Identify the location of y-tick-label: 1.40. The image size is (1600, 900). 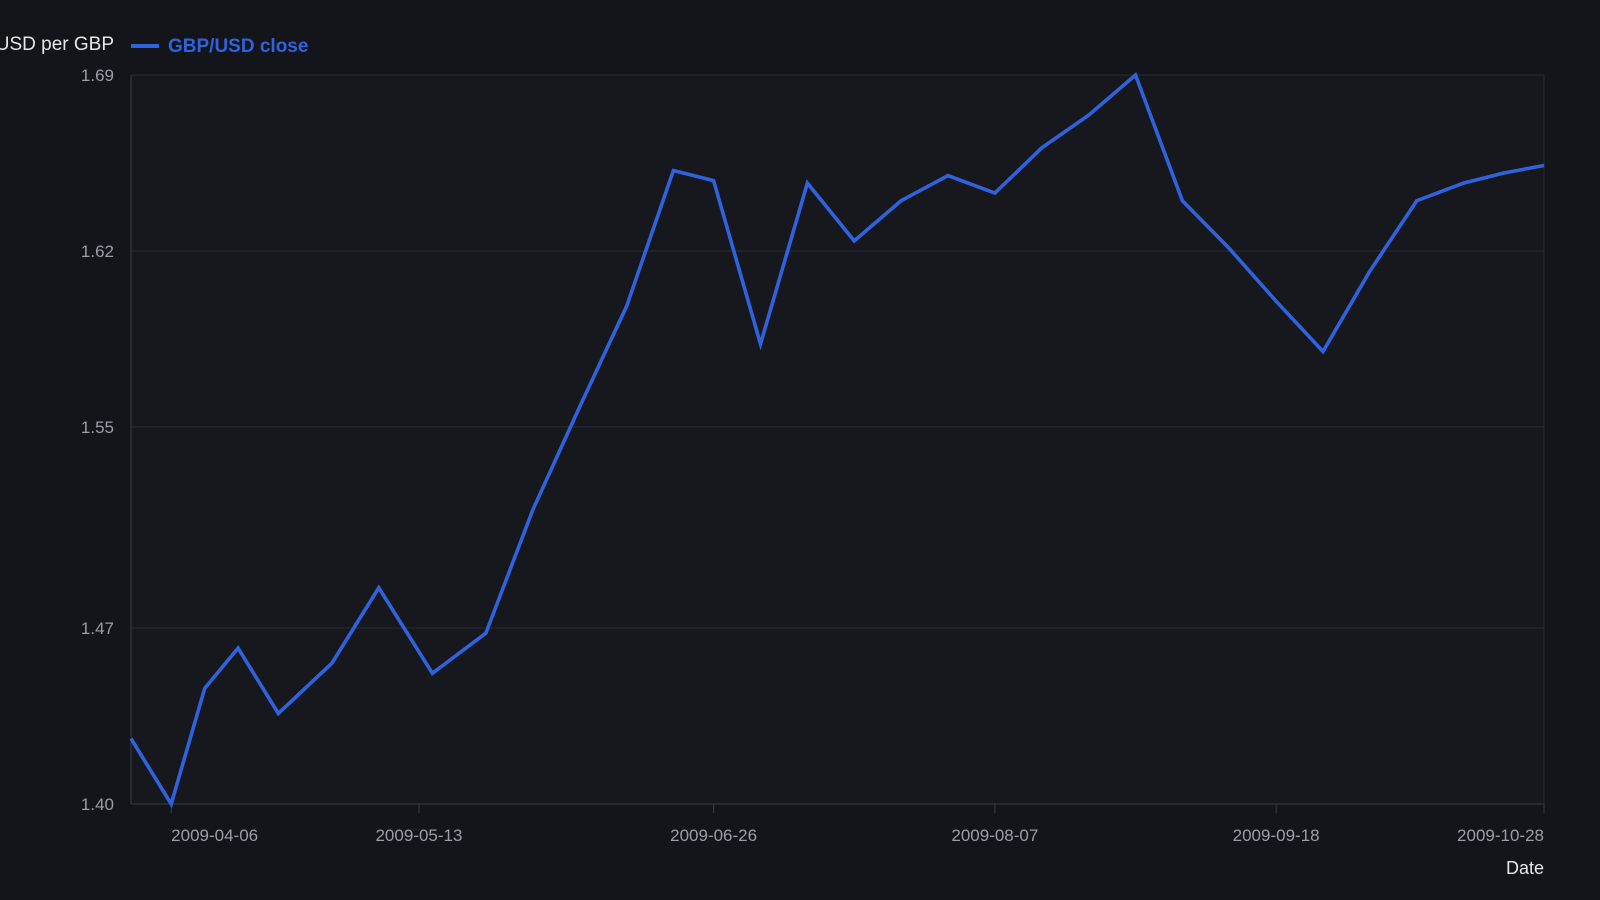
(97, 804).